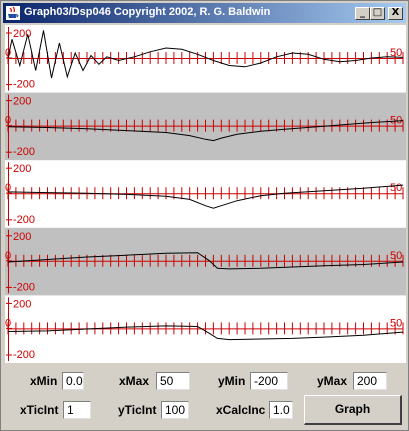 The width and height of the screenshot is (409, 431). What do you see at coordinates (241, 410) in the screenshot?
I see `xcalcinc-label: xCalcInc` at bounding box center [241, 410].